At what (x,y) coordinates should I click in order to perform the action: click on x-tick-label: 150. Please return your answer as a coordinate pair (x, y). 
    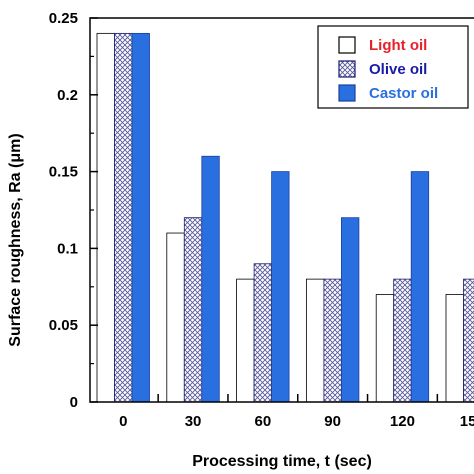
    Looking at the image, I should click on (467, 421).